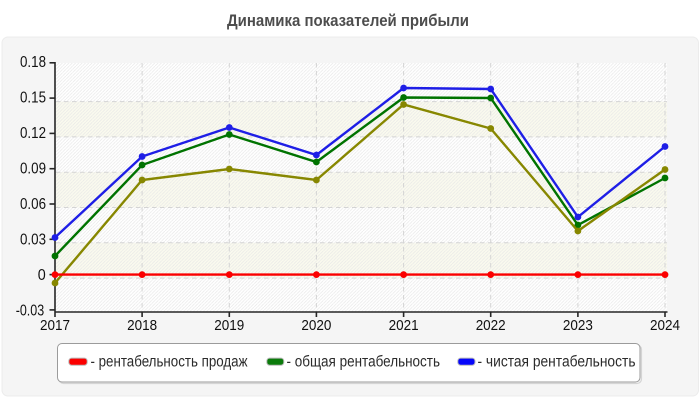  Describe the element at coordinates (30, 310) in the screenshot. I see `svg-text: -0.03` at that location.